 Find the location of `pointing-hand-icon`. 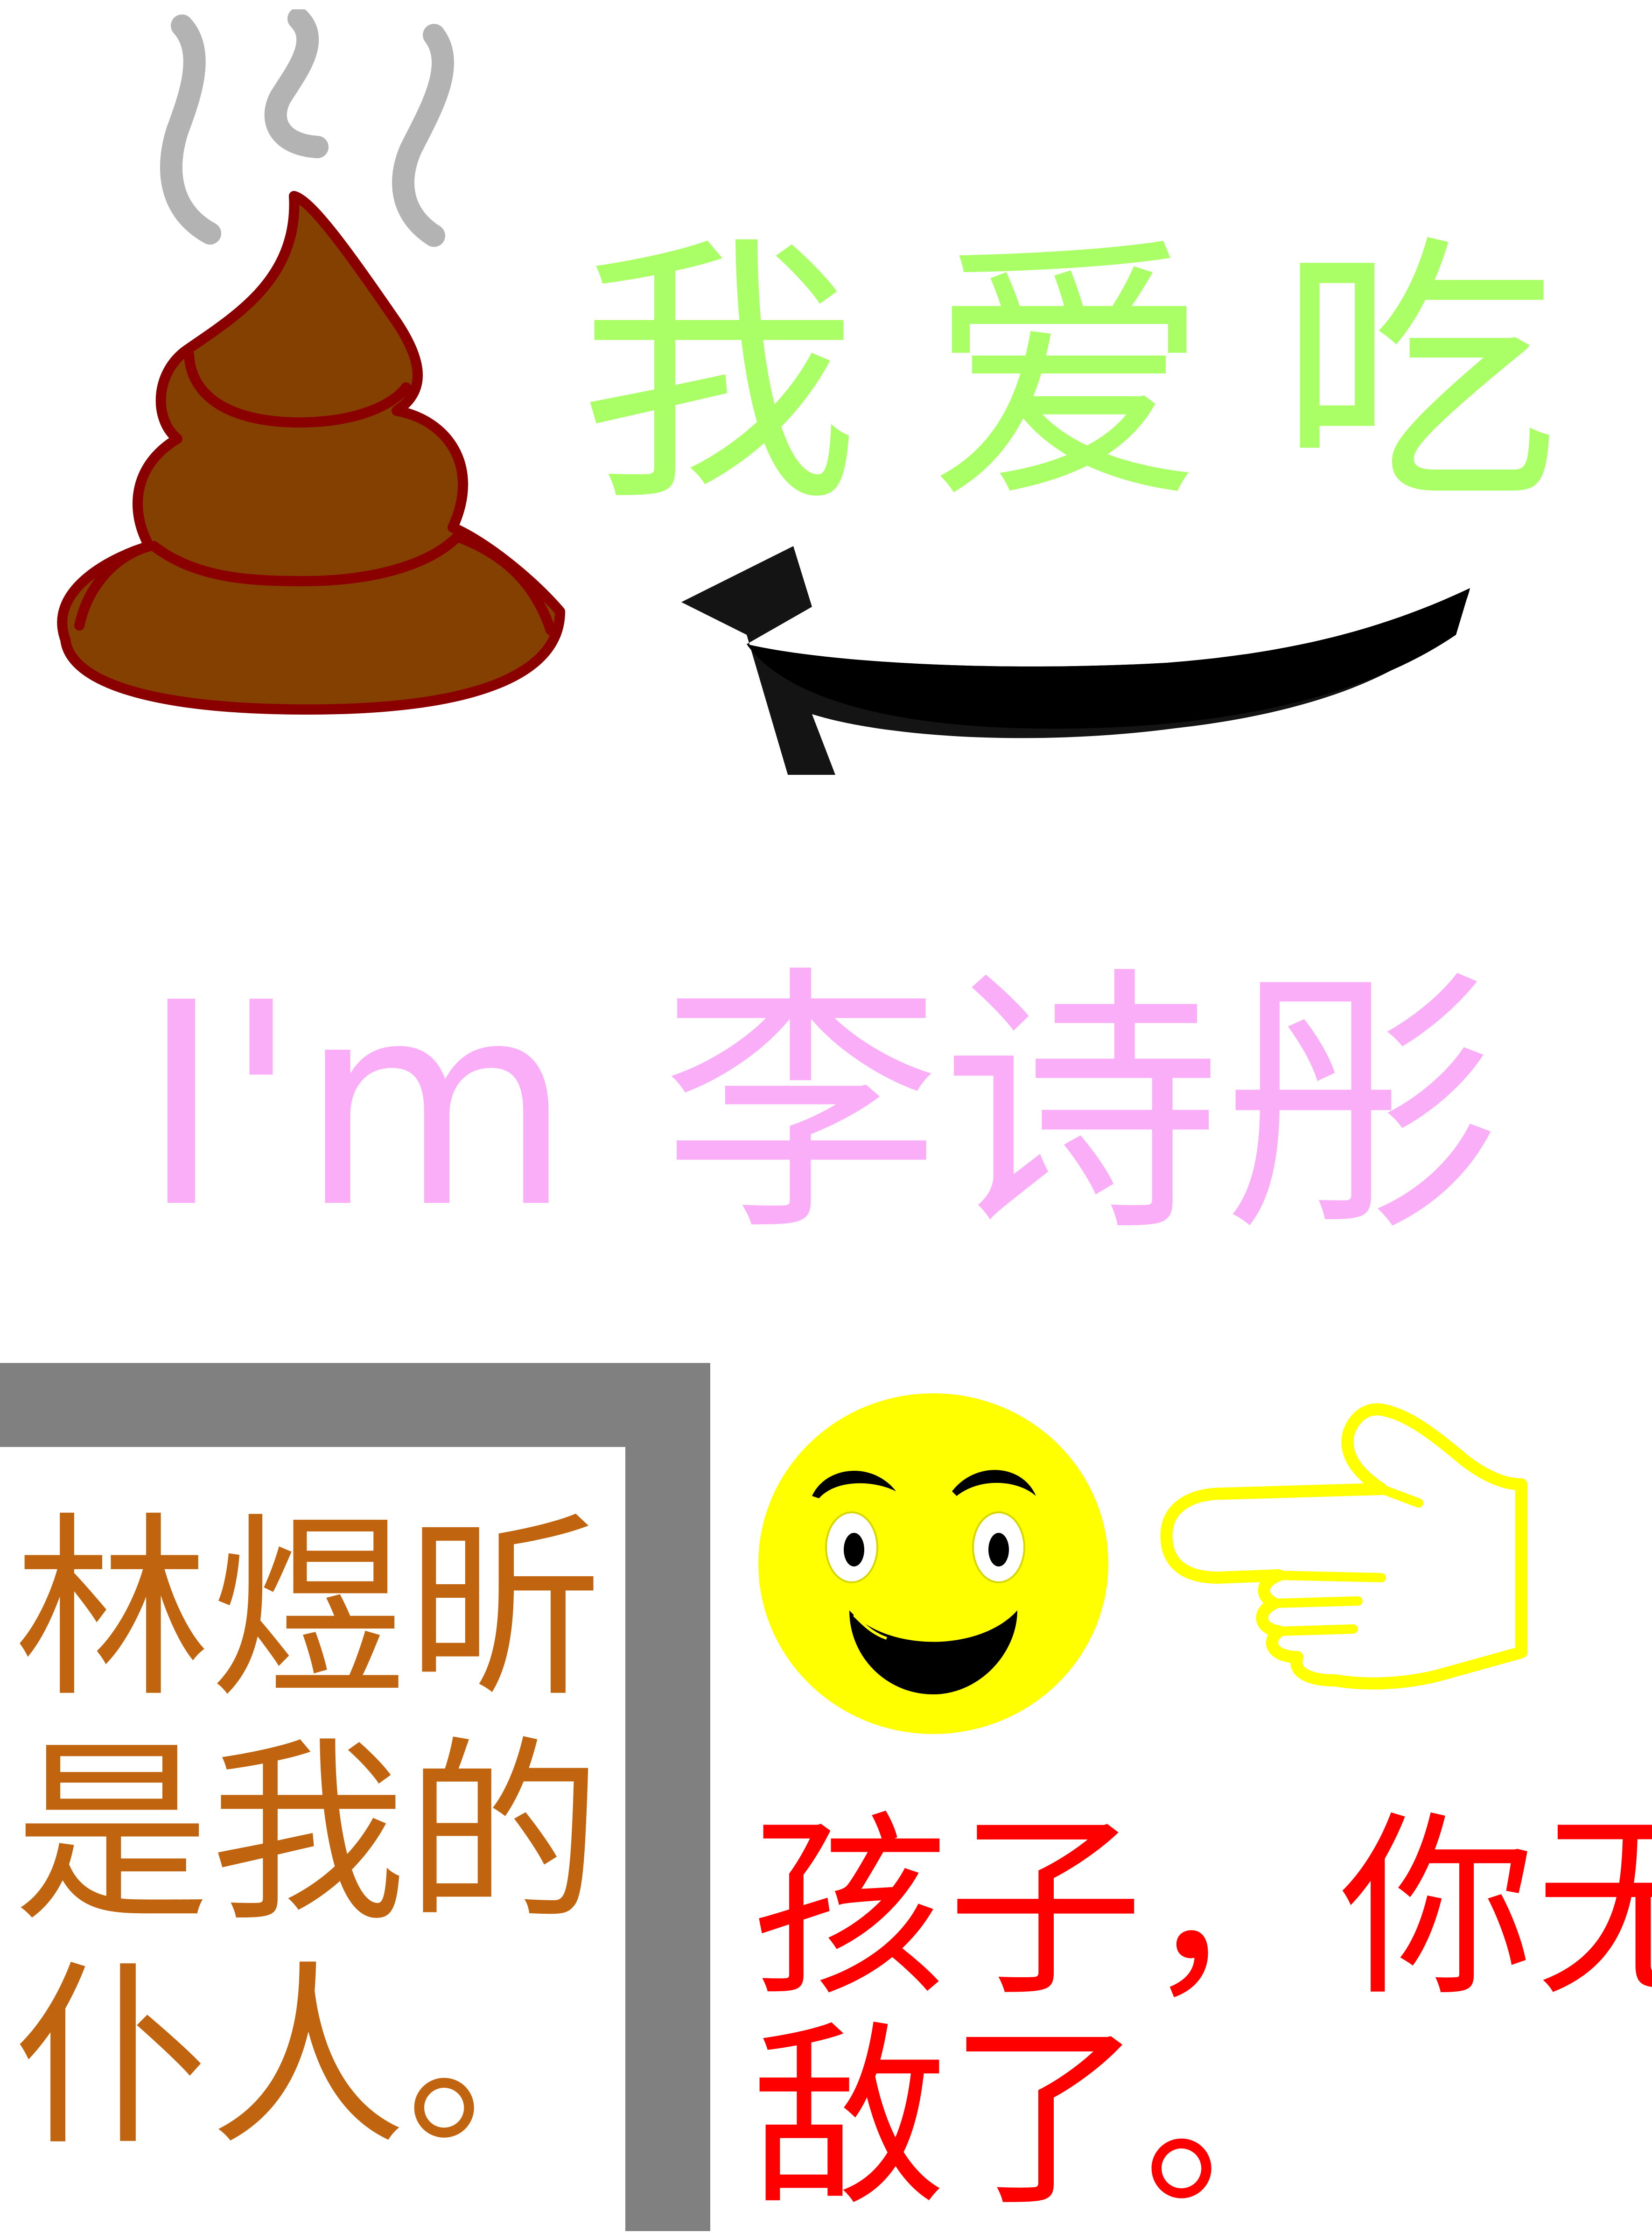

pointing-hand-icon is located at coordinates (1343, 1546).